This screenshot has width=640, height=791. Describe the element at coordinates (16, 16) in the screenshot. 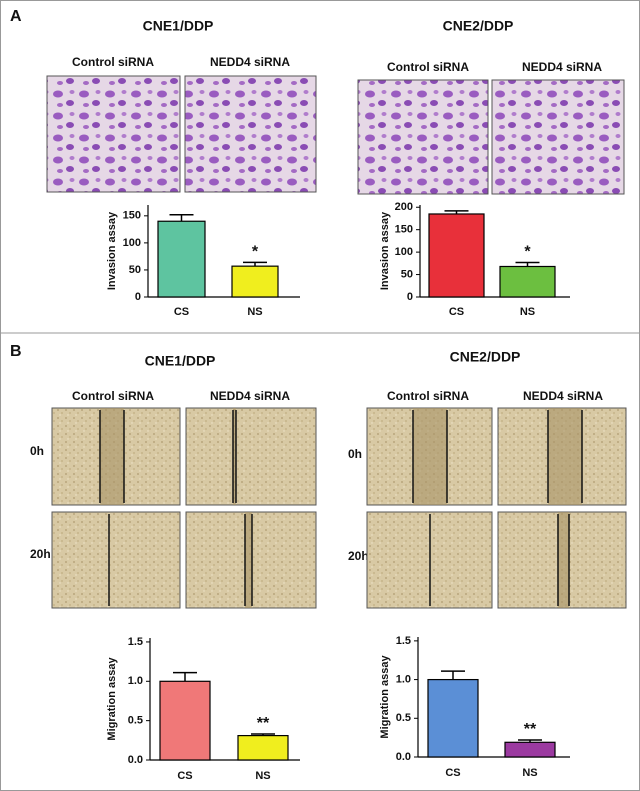

I see `panel-label: A` at that location.